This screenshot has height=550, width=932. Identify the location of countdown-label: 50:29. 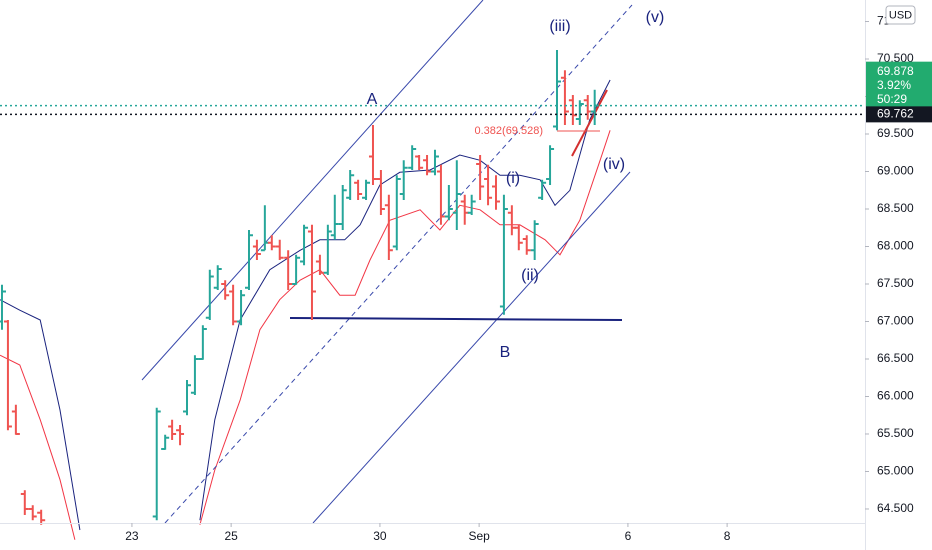
(892, 99).